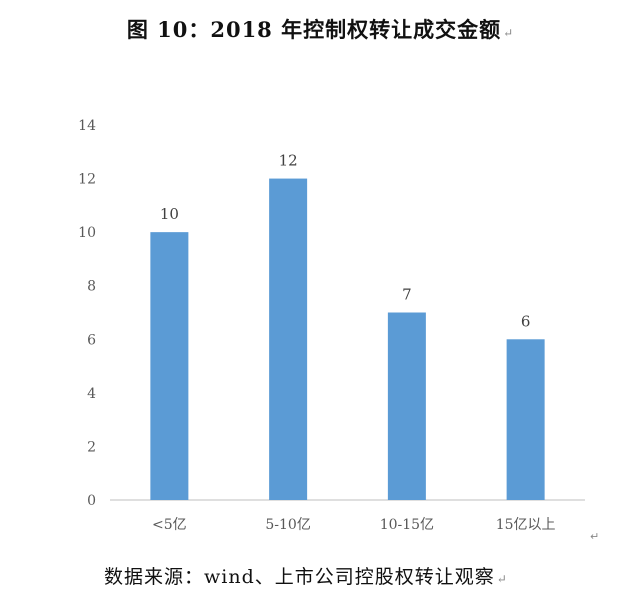  I want to click on y-tick-label: 4, so click(91, 394).